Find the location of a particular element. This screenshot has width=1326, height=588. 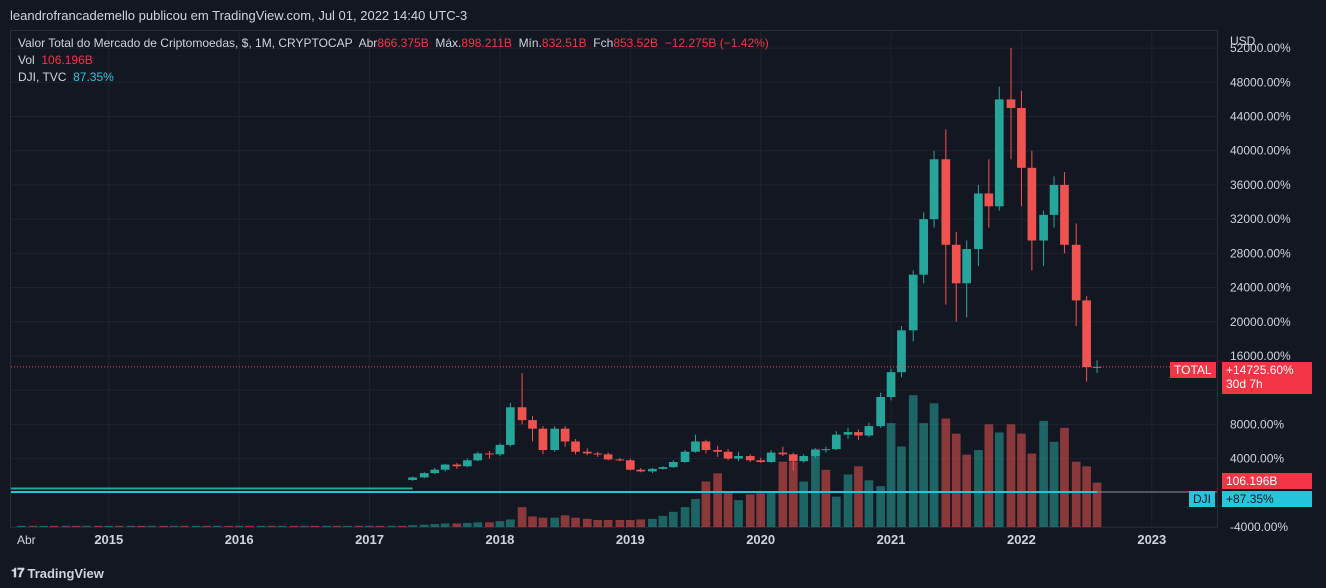

y-tick-label: 44000.00% is located at coordinates (1260, 117).